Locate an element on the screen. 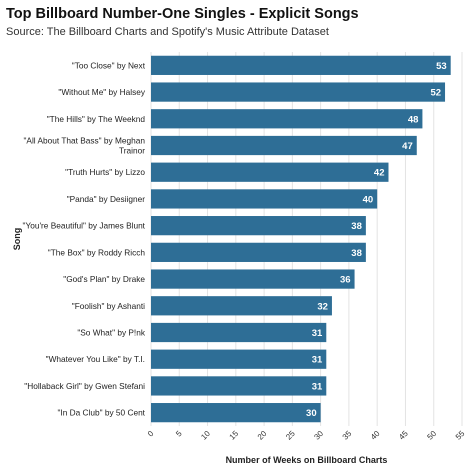 This screenshot has height=475, width=474. x-tick-labels: 0 5 10 15 20 25 30 35 40 45 50 55 is located at coordinates (306, 435).